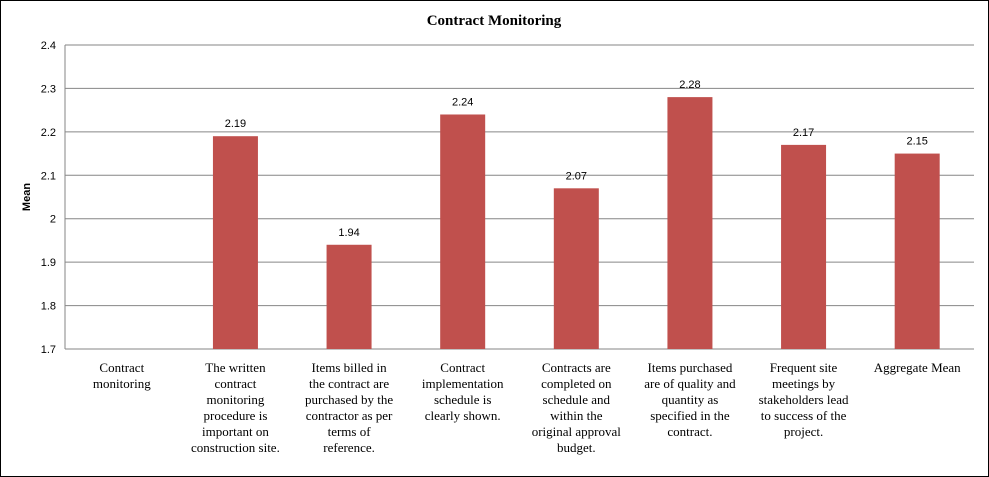 The height and width of the screenshot is (477, 989). What do you see at coordinates (462, 399) in the screenshot?
I see `category-label-line: schedule is` at bounding box center [462, 399].